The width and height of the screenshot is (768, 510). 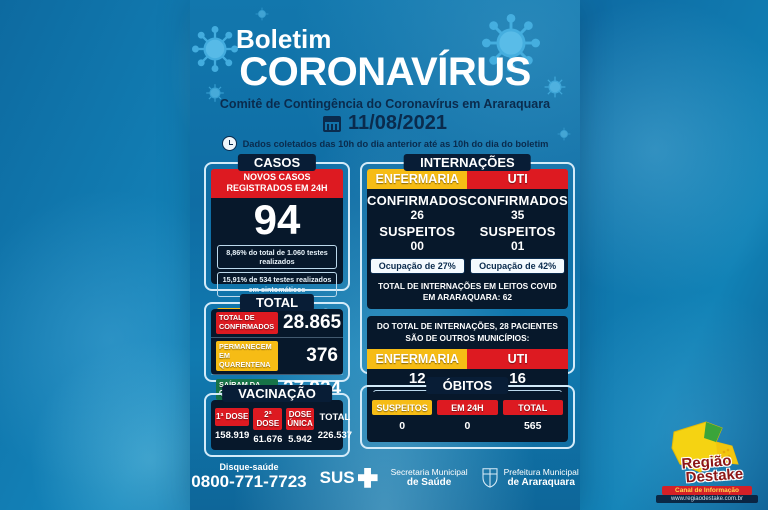 I want to click on total-row: TOTAL DE CONFIRMADOS 28.865, so click(x=277, y=323).